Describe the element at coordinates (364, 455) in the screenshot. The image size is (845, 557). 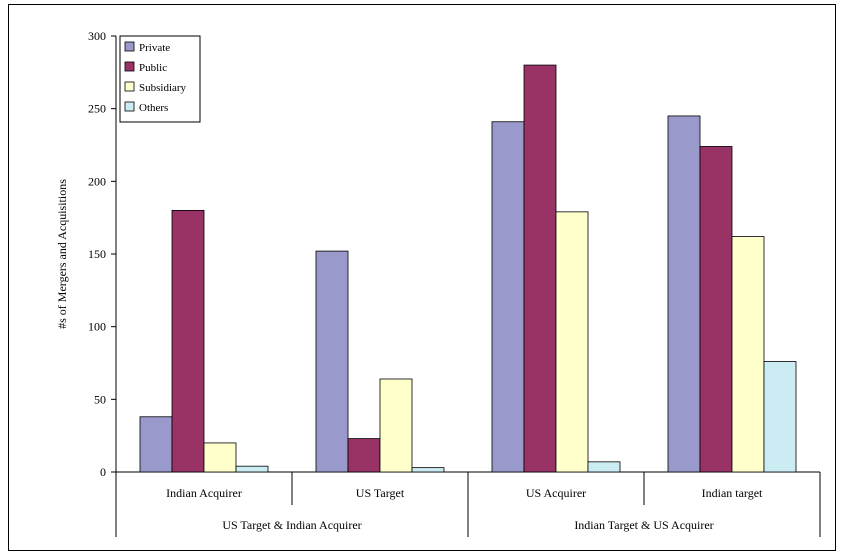
I see `bar-public-us-target` at that location.